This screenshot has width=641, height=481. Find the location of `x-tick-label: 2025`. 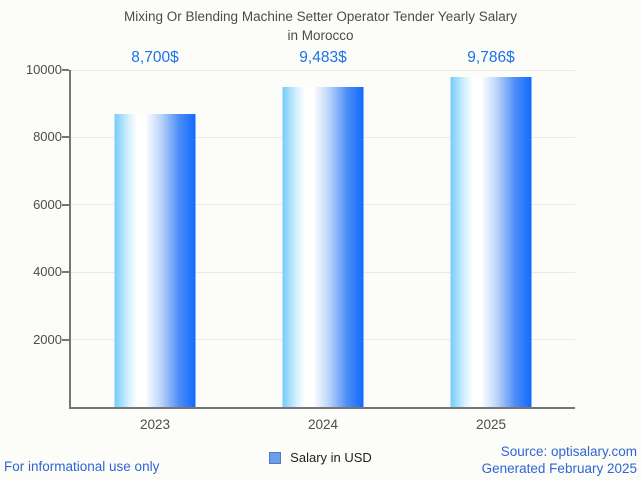

x-tick-label: 2025 is located at coordinates (491, 424).